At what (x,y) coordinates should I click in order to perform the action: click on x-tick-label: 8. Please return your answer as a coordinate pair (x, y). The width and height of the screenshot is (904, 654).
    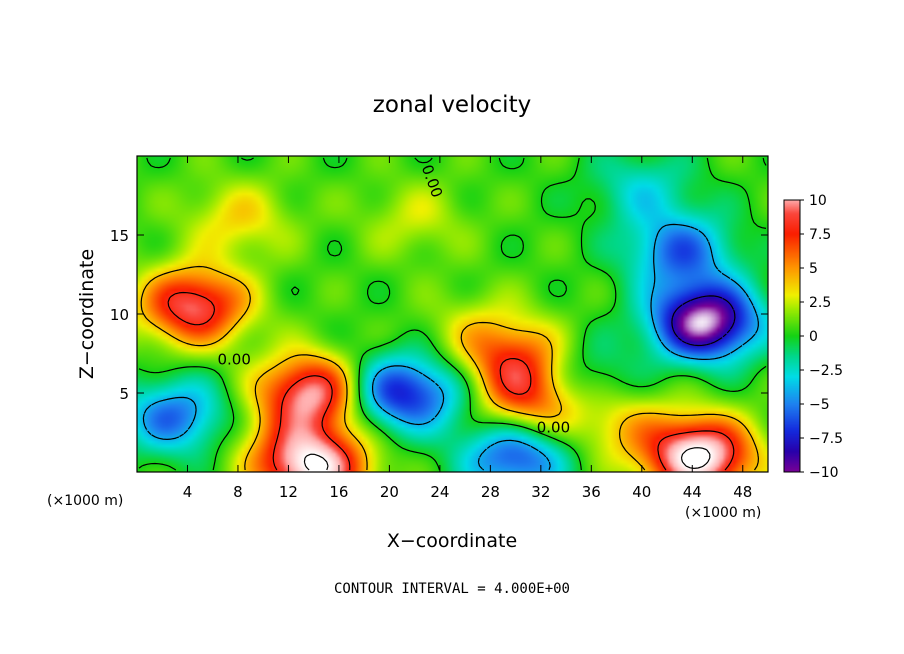
    Looking at the image, I should click on (238, 492).